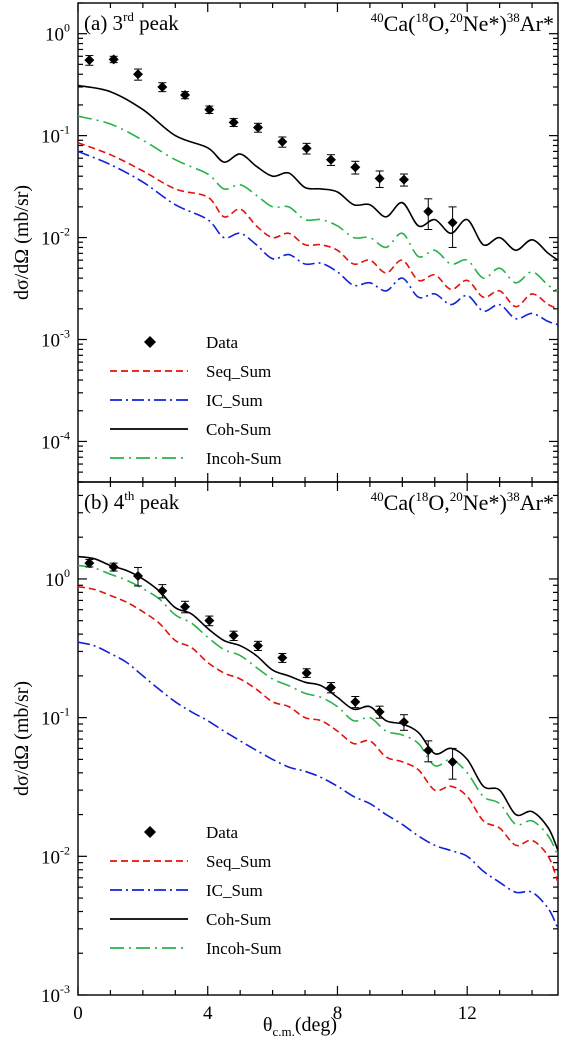 The image size is (563, 1040). What do you see at coordinates (456, 496) in the screenshot?
I see `reaction-e: 20` at bounding box center [456, 496].